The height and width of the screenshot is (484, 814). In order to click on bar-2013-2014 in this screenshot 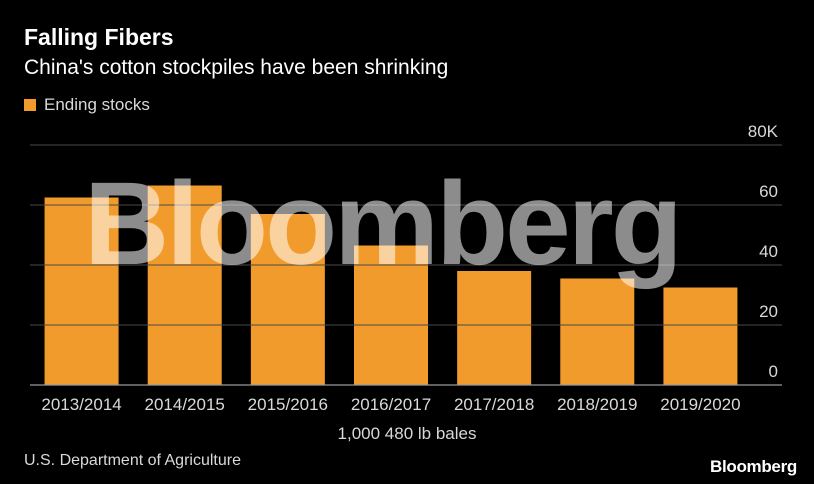, I will do `click(81, 291)`.